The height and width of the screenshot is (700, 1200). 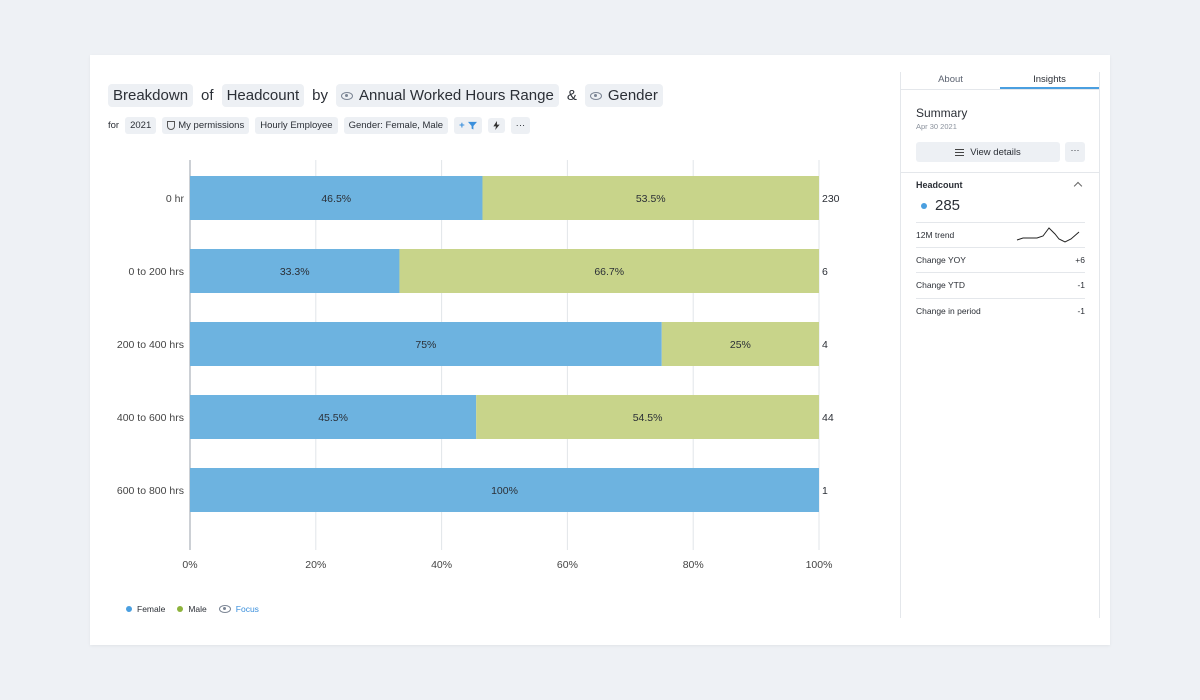 What do you see at coordinates (150, 418) in the screenshot?
I see `category-label: 400 to 600 hrs` at bounding box center [150, 418].